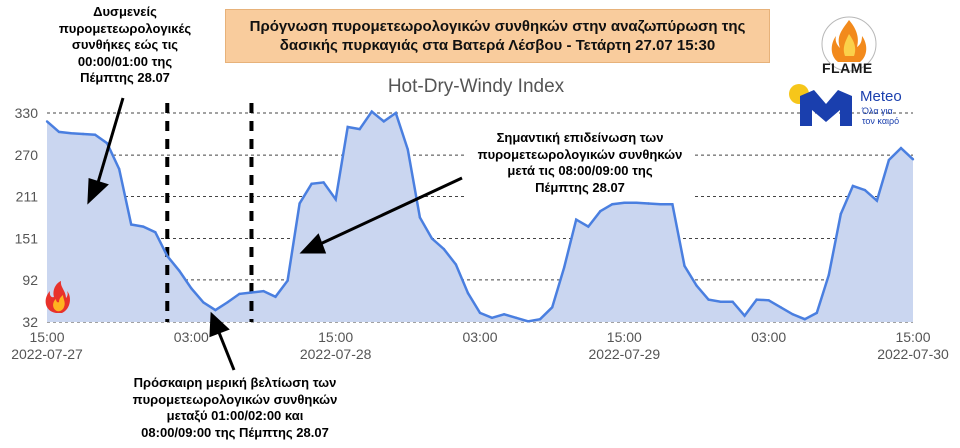 The image size is (960, 448). I want to click on meteo-tagline-line: Όλα για, so click(877, 111).